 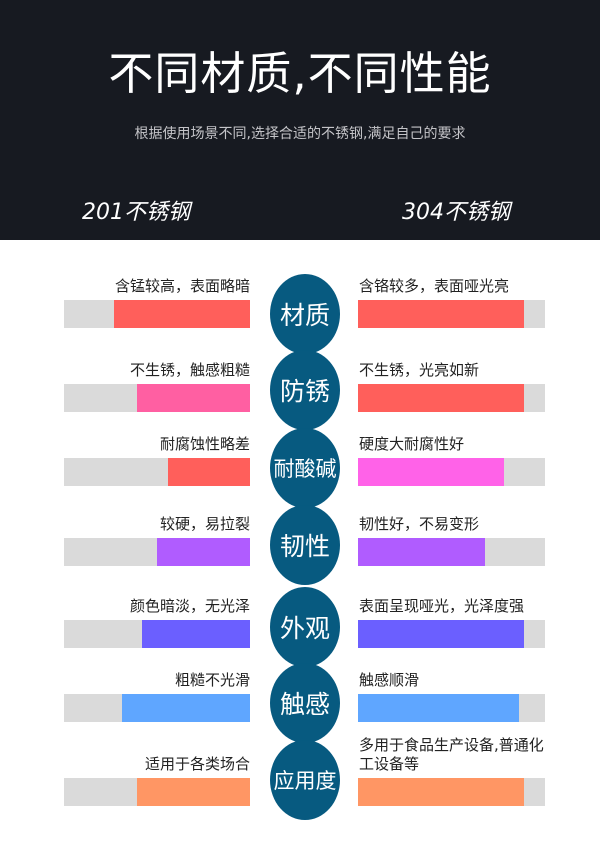 What do you see at coordinates (419, 524) in the screenshot?
I see `right-description: 韧性好，不易变形` at bounding box center [419, 524].